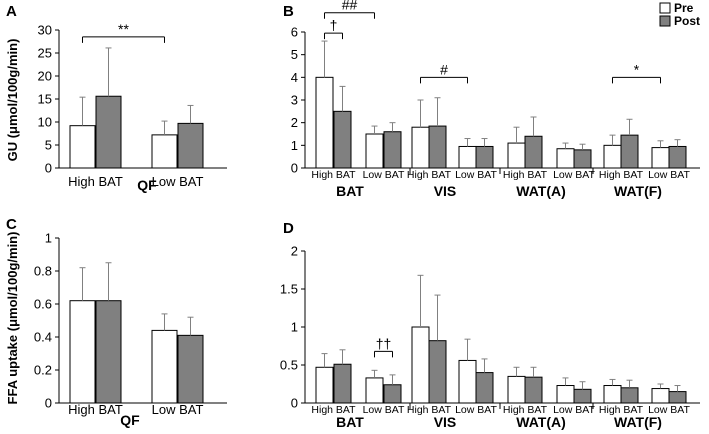 This screenshot has width=709, height=434. I want to click on y-tick-label: 5, so click(294, 54).